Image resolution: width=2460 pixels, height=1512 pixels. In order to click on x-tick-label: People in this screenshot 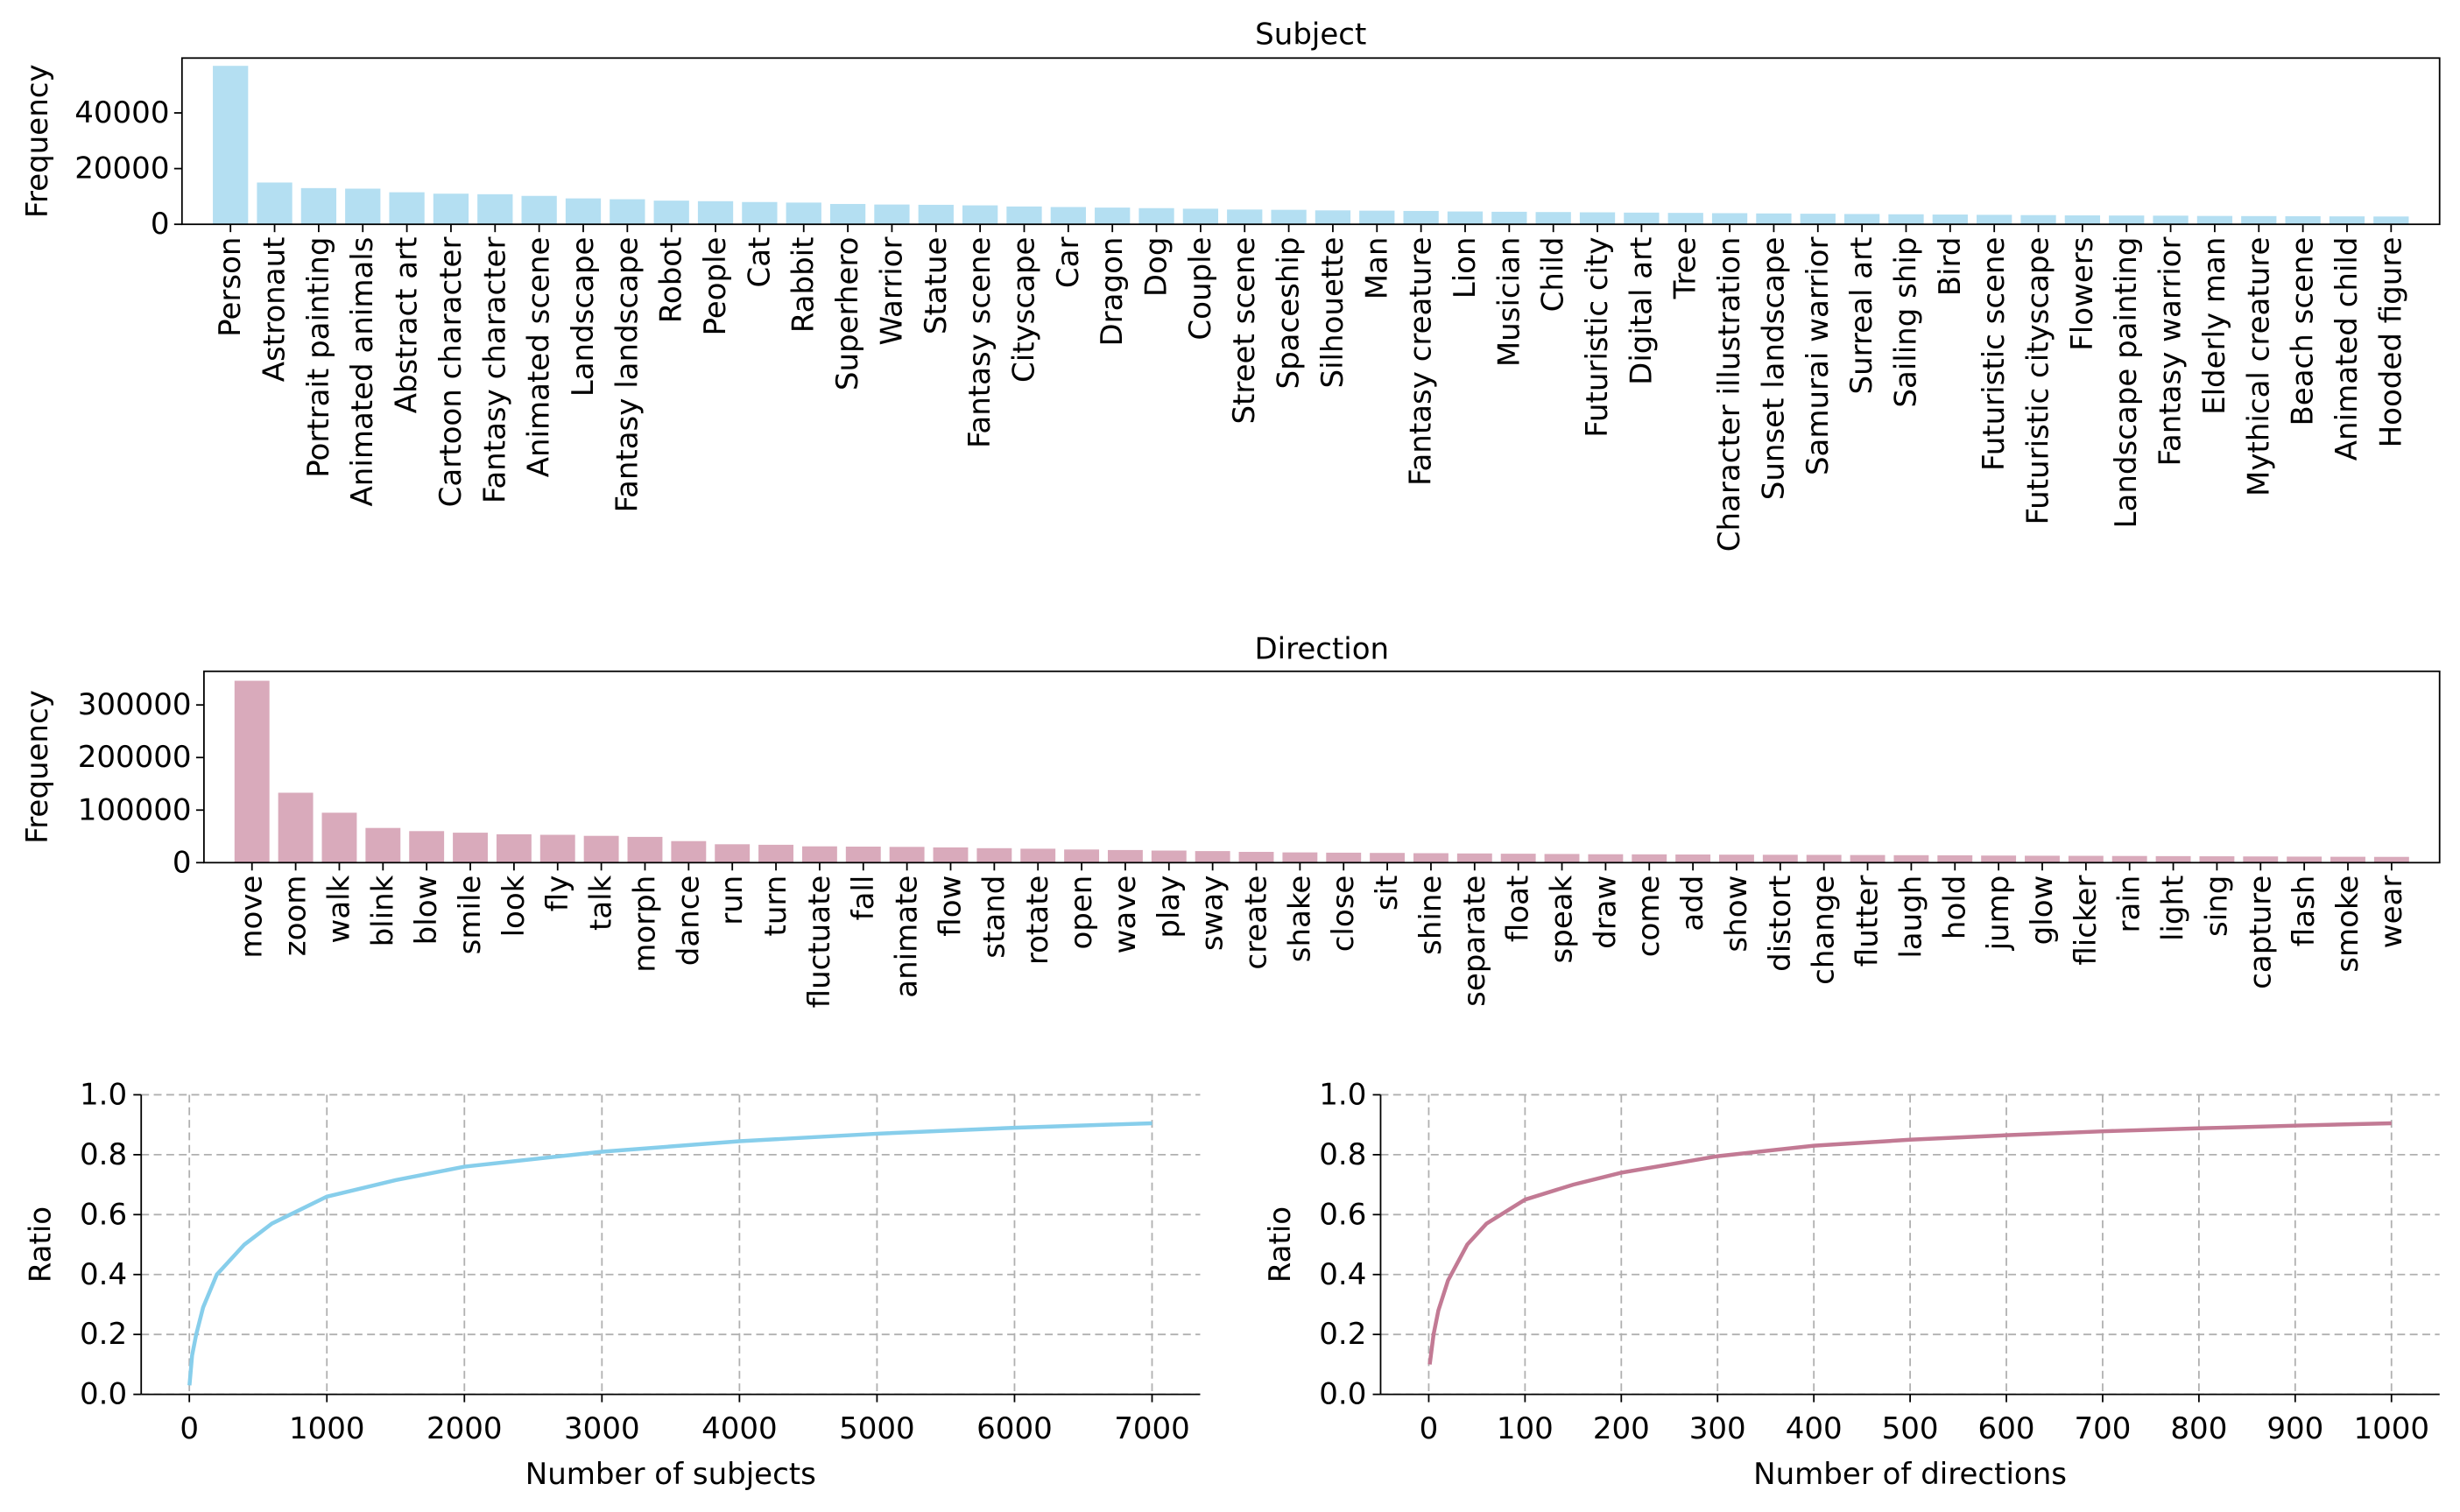, I will do `click(715, 286)`.